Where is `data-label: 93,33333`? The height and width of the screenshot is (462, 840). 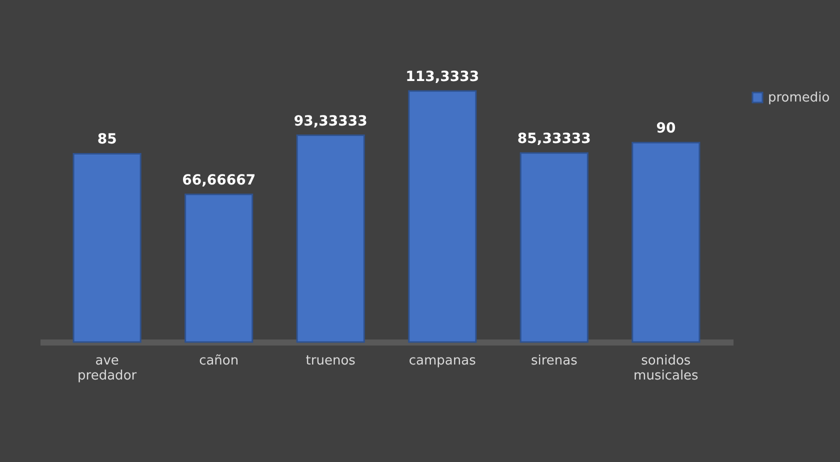
data-label: 93,33333 is located at coordinates (331, 121).